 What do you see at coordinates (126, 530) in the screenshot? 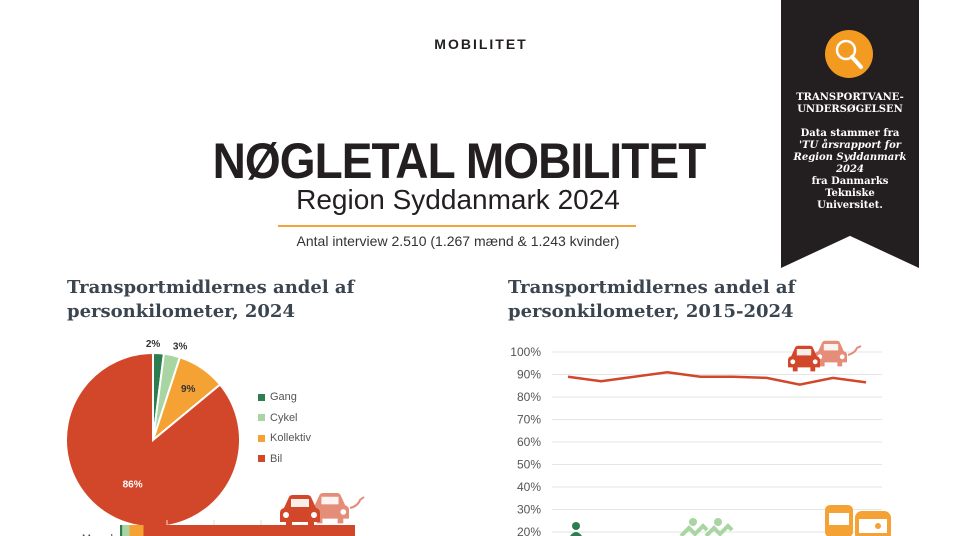
I see `bar-segment-cykel` at bounding box center [126, 530].